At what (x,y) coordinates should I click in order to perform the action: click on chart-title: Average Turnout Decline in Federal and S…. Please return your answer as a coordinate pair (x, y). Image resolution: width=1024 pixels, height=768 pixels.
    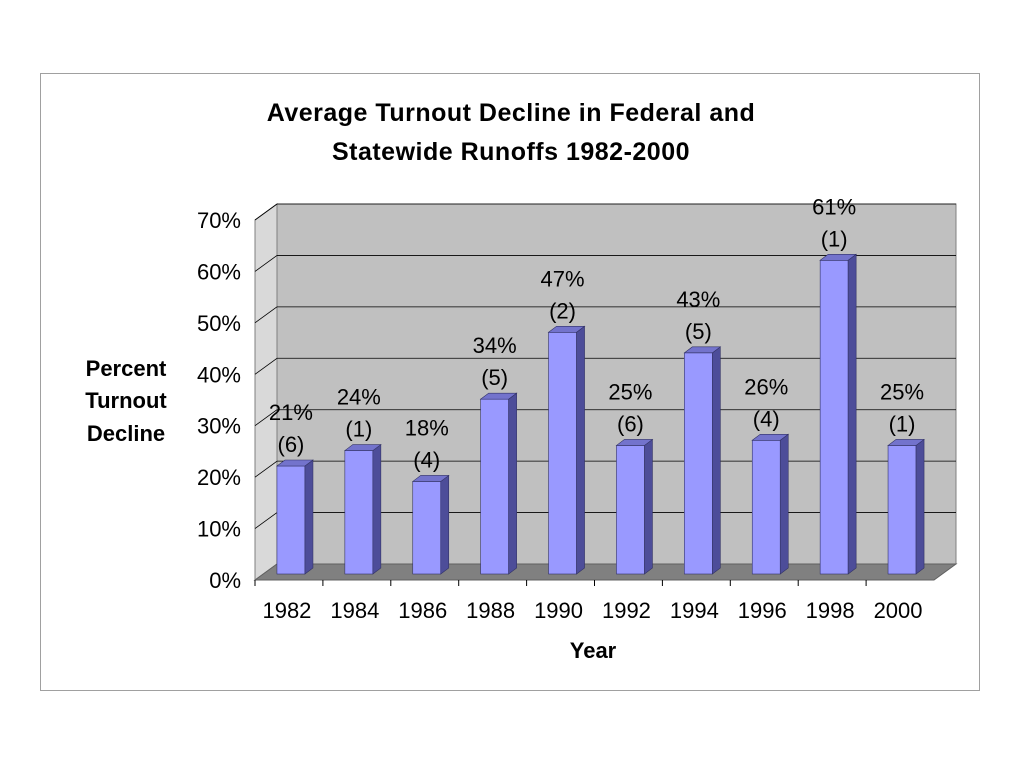
    Looking at the image, I should click on (511, 132).